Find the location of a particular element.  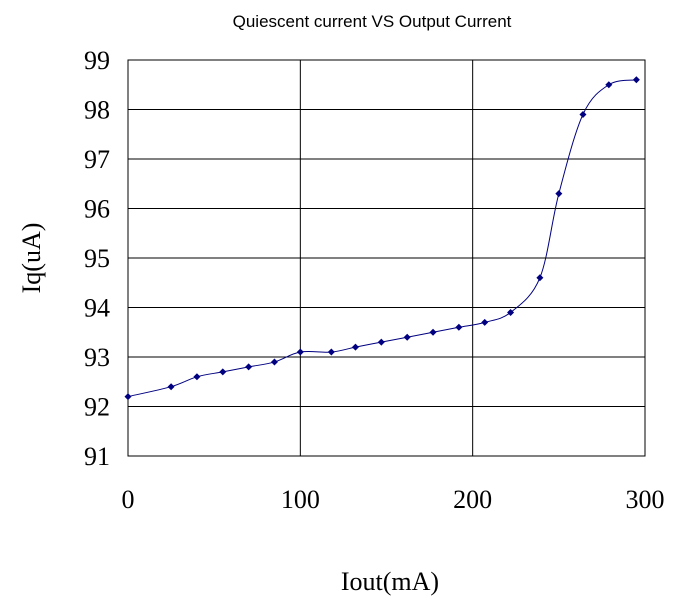

x-tick-label: 0 is located at coordinates (128, 499).